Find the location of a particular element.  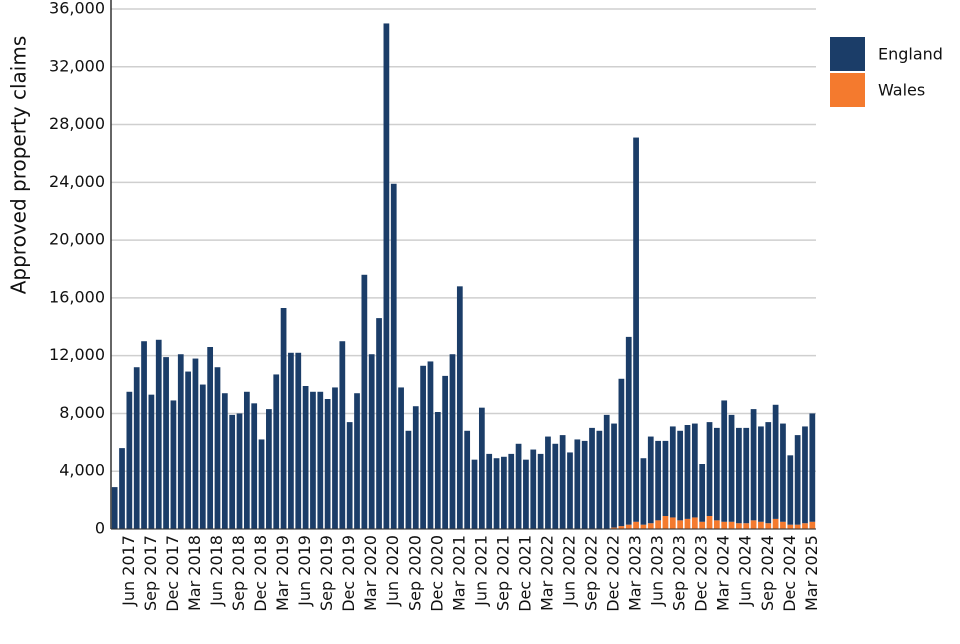

x-tick-label: Jun 2021 is located at coordinates (480, 571).